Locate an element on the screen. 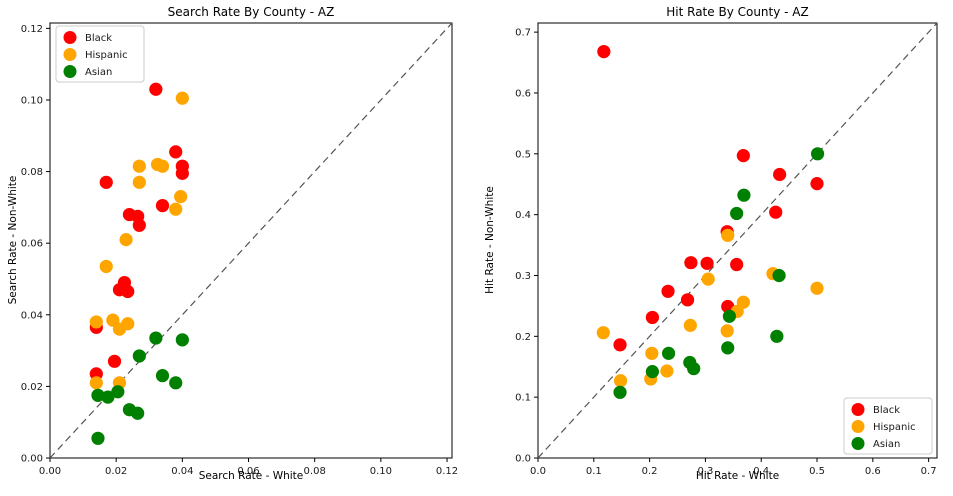  y-tick-label: 0.10 is located at coordinates (32, 100).